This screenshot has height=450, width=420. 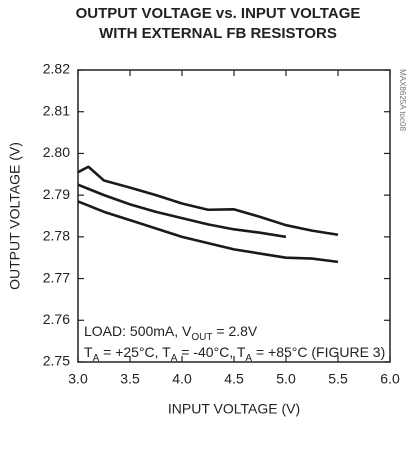 I want to click on y-tick-label: 2.82, so click(x=56, y=69).